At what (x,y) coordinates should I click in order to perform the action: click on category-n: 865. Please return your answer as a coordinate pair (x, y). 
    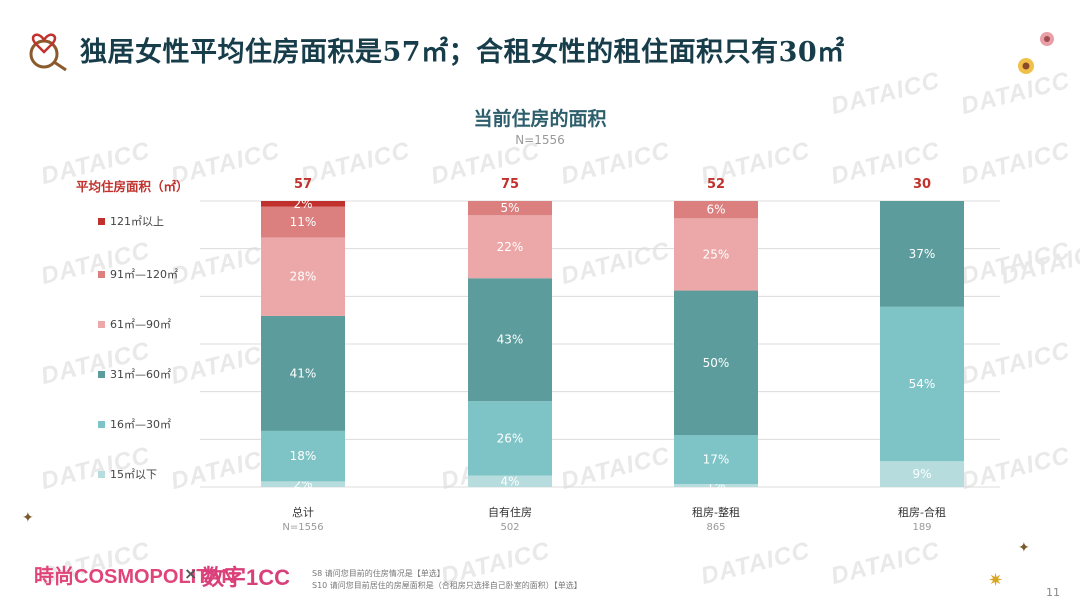
    Looking at the image, I should click on (715, 527).